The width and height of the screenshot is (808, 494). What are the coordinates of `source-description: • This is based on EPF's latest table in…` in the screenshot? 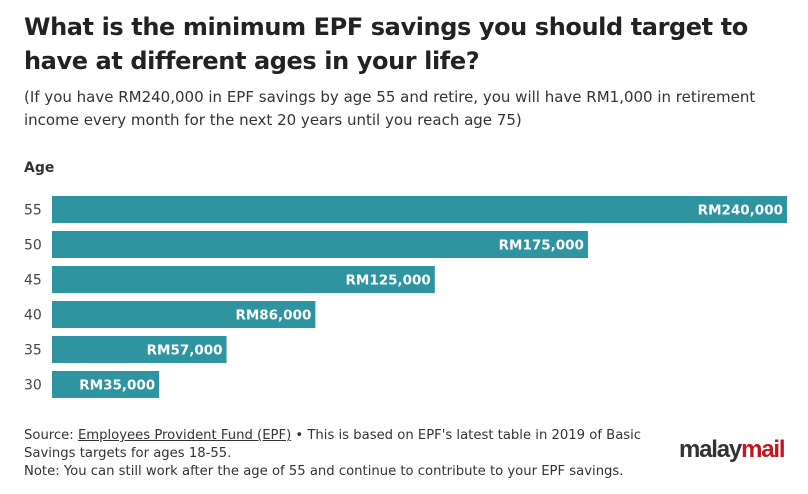 It's located at (333, 444).